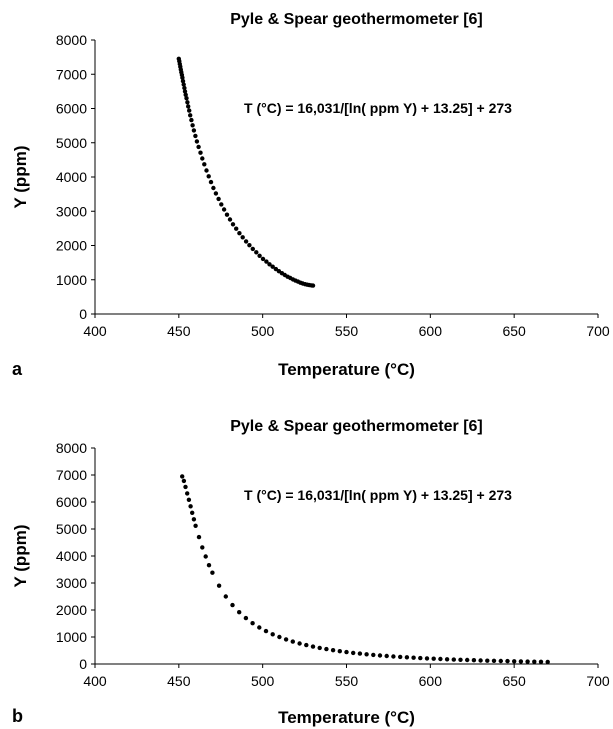  Describe the element at coordinates (347, 681) in the screenshot. I see `x-tick-label: 550` at that location.